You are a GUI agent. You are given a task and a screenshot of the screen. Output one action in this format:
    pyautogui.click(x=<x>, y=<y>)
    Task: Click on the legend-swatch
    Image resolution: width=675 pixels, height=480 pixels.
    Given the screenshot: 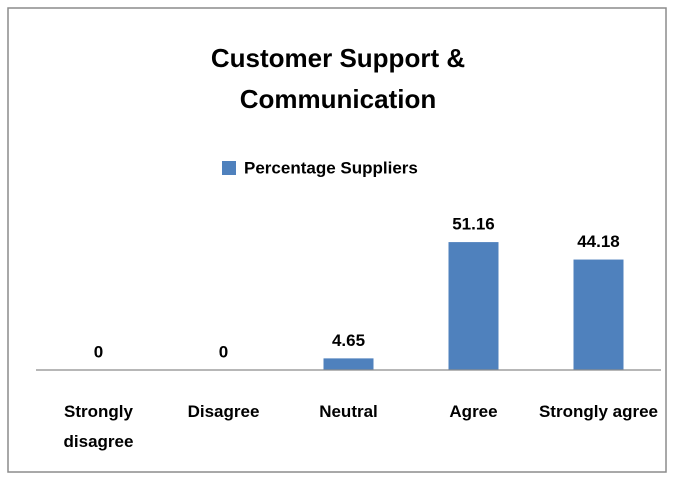 What is the action you would take?
    pyautogui.click(x=229, y=168)
    